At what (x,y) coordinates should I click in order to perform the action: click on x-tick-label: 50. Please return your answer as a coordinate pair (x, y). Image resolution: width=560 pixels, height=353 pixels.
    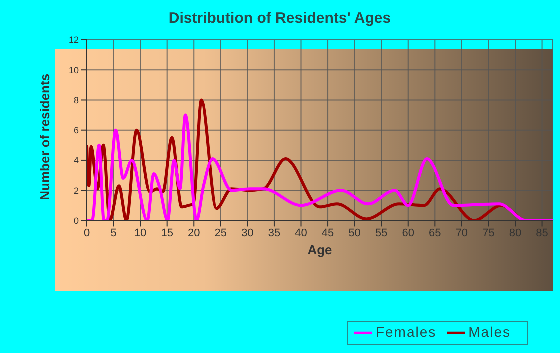
    Looking at the image, I should click on (354, 234).